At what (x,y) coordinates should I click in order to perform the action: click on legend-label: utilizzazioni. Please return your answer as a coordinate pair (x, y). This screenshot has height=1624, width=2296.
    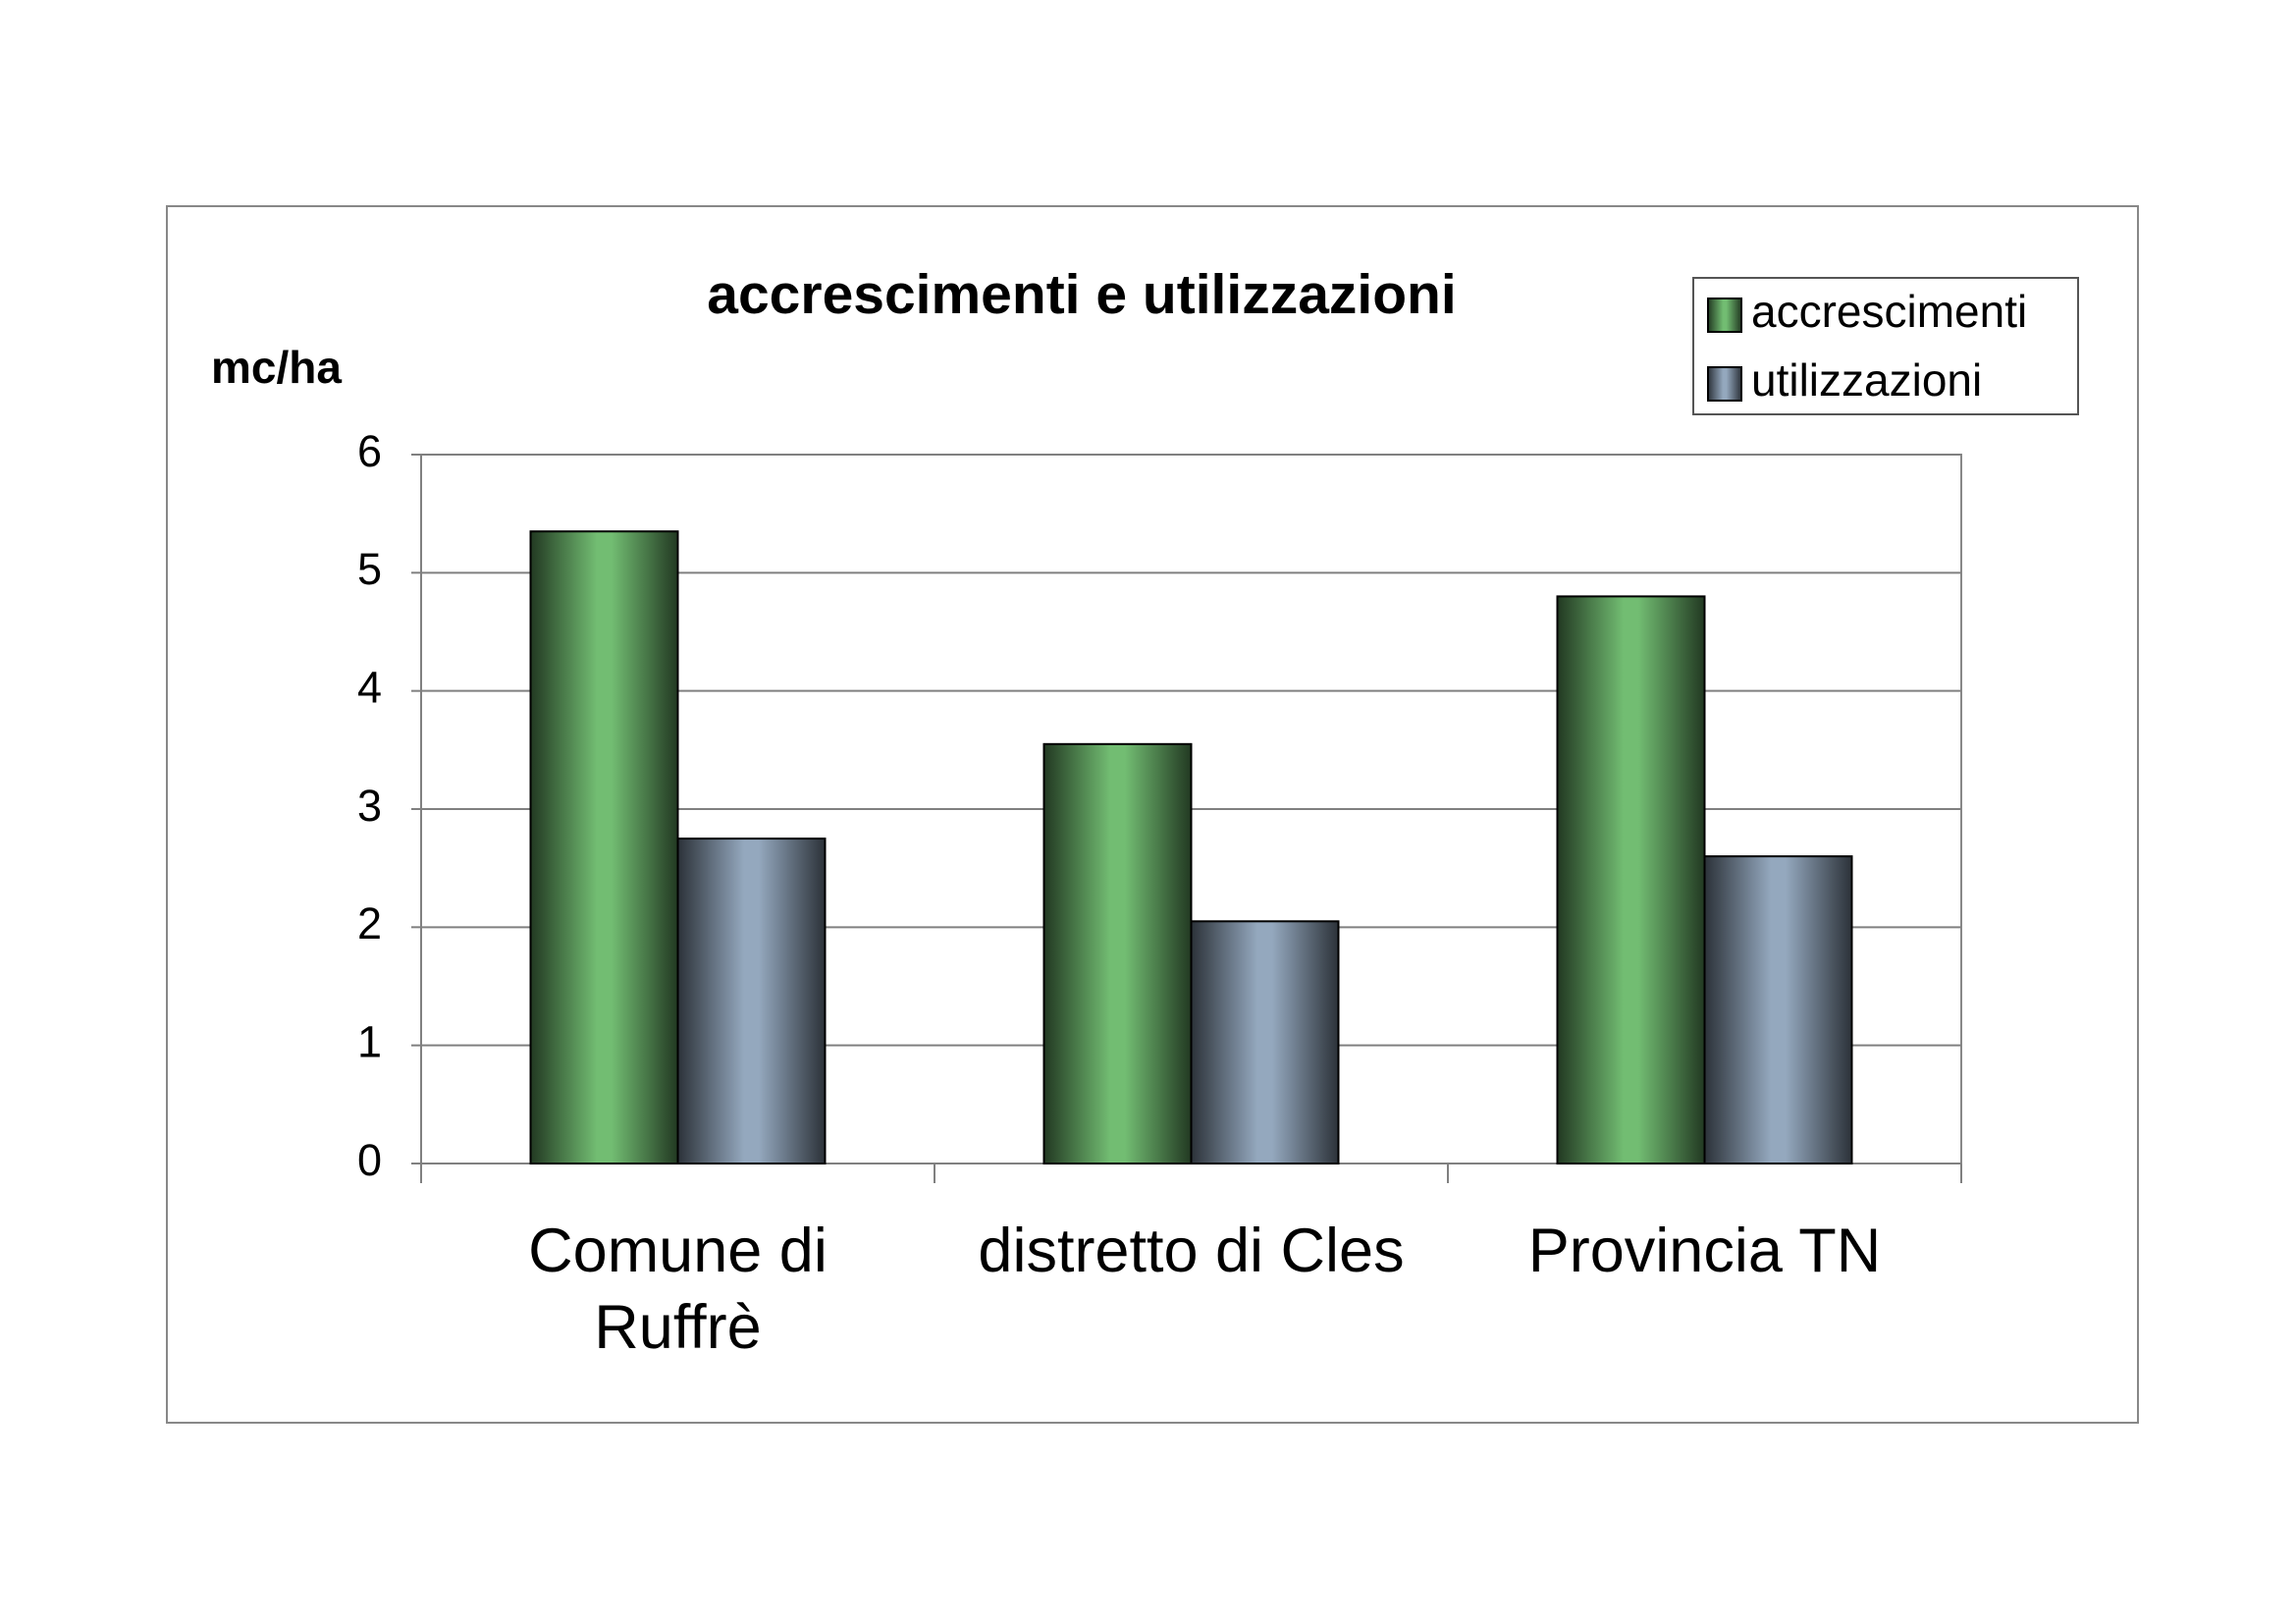
    Looking at the image, I should click on (1867, 380).